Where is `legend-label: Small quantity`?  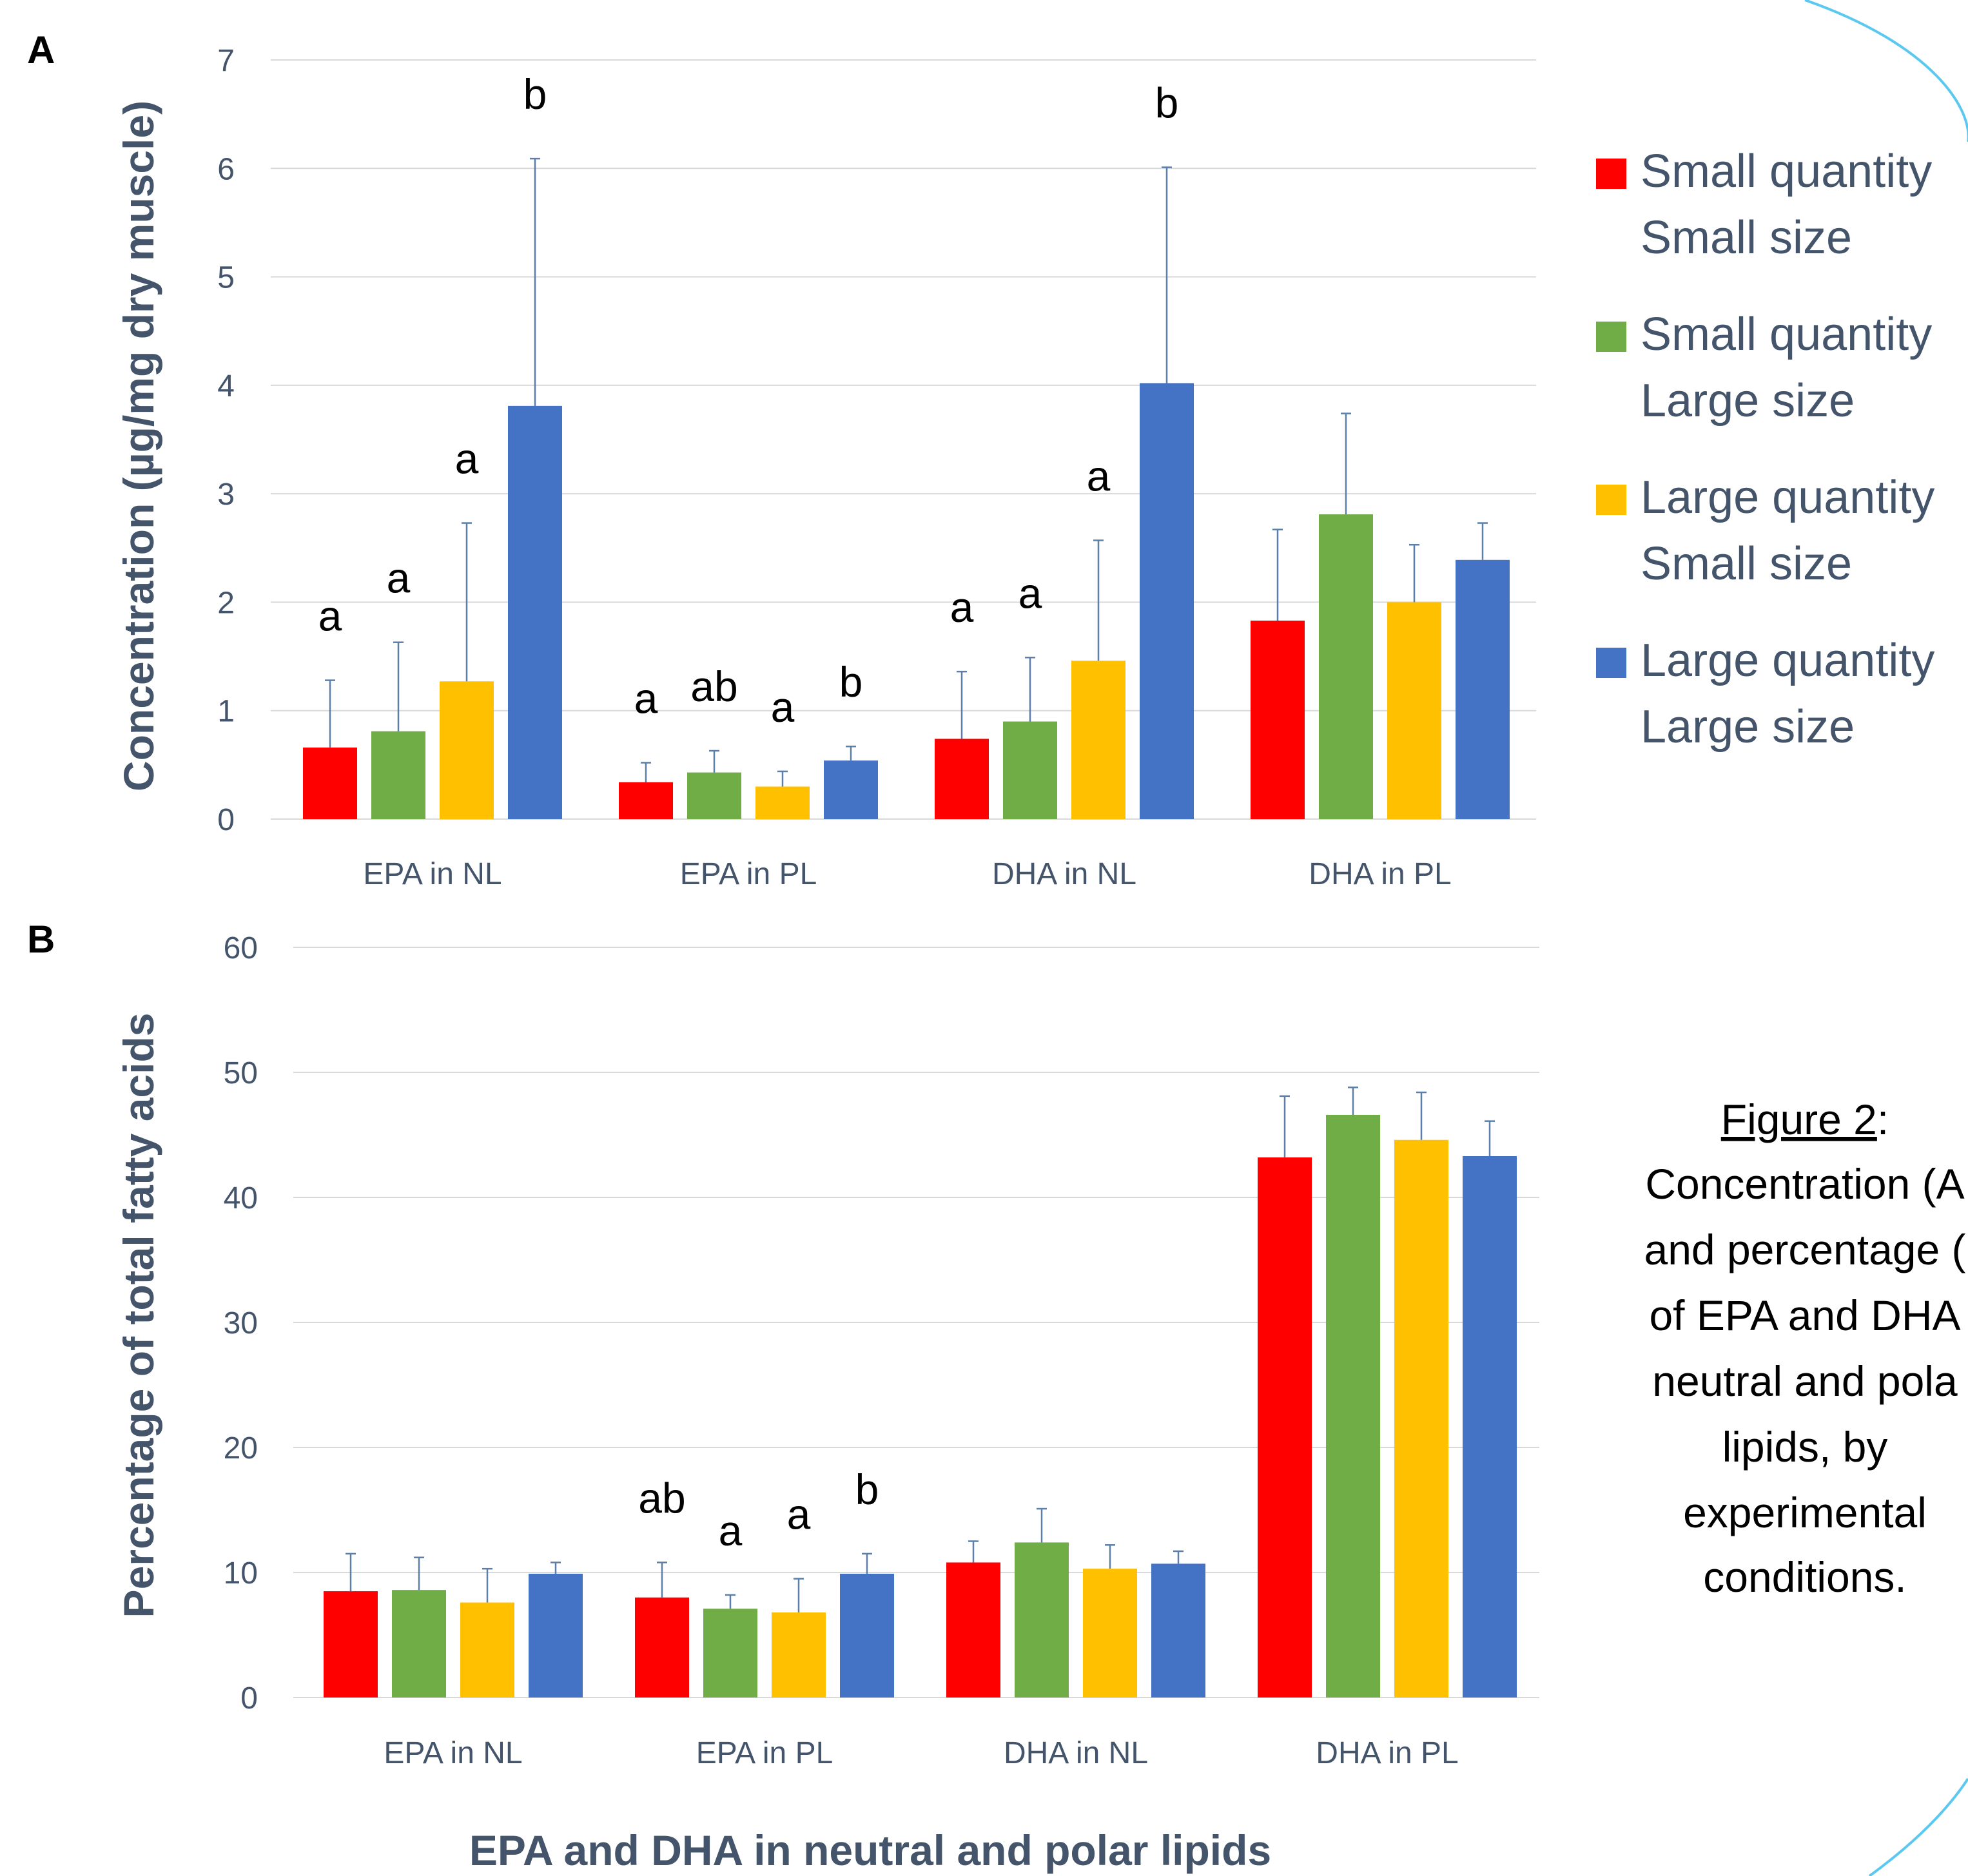 legend-label: Small quantity is located at coordinates (1786, 335).